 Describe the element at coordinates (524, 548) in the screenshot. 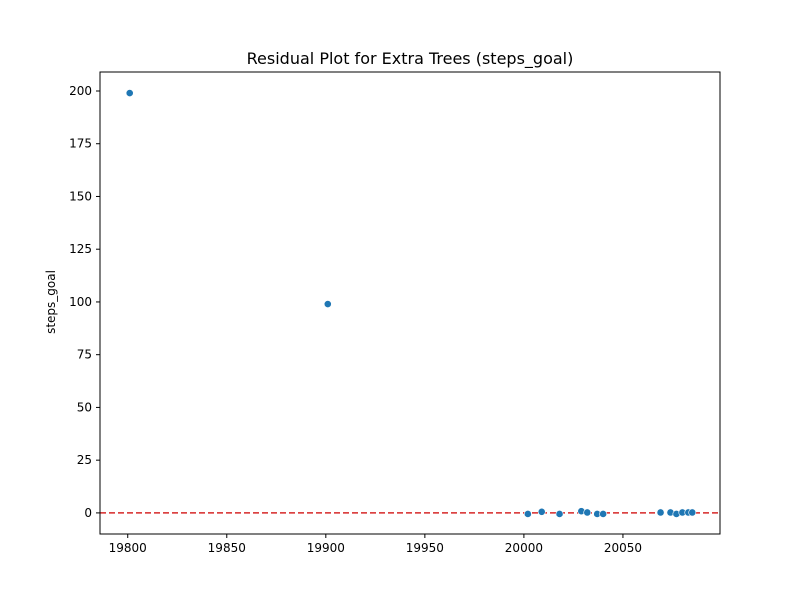

I see `x-tick-label: 20000` at that location.